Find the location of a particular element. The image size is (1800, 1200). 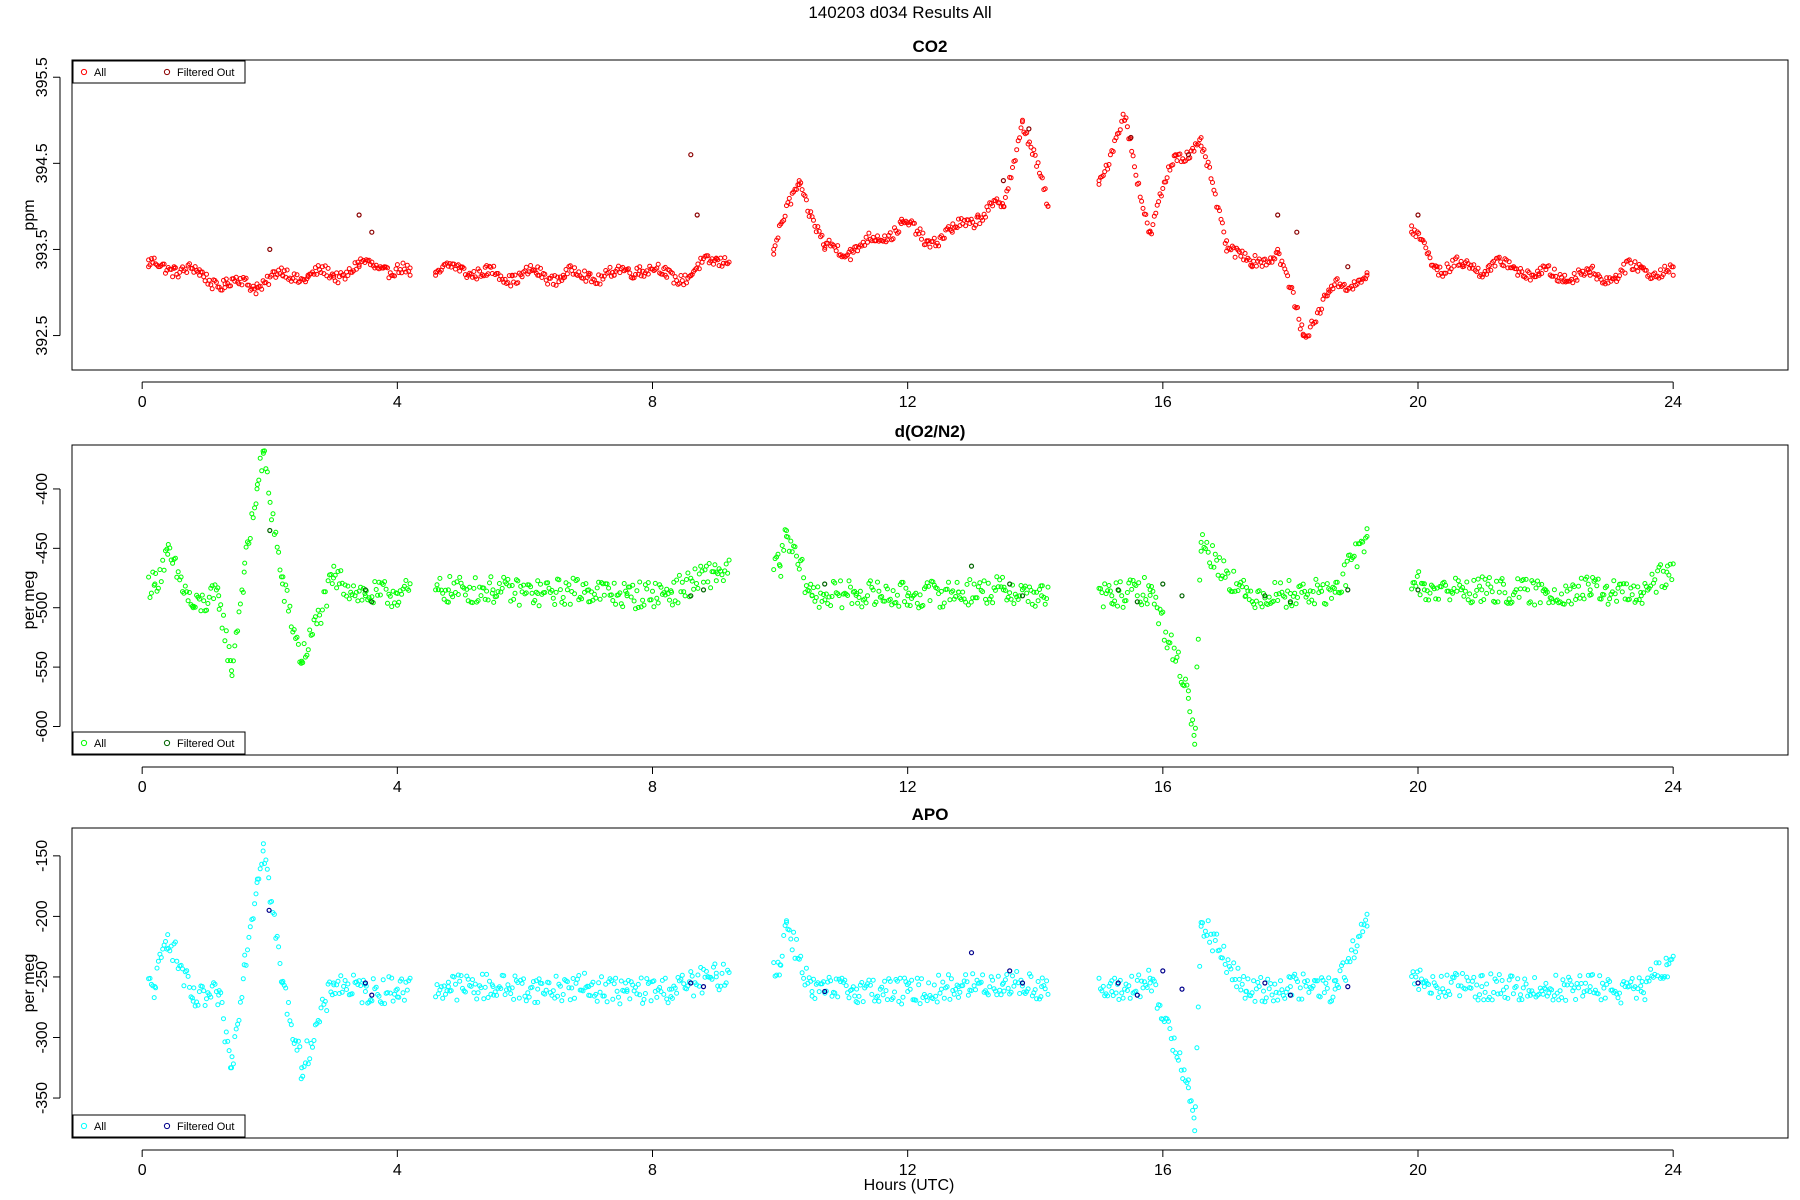

y-tick-label: -300 is located at coordinates (42, 1037).